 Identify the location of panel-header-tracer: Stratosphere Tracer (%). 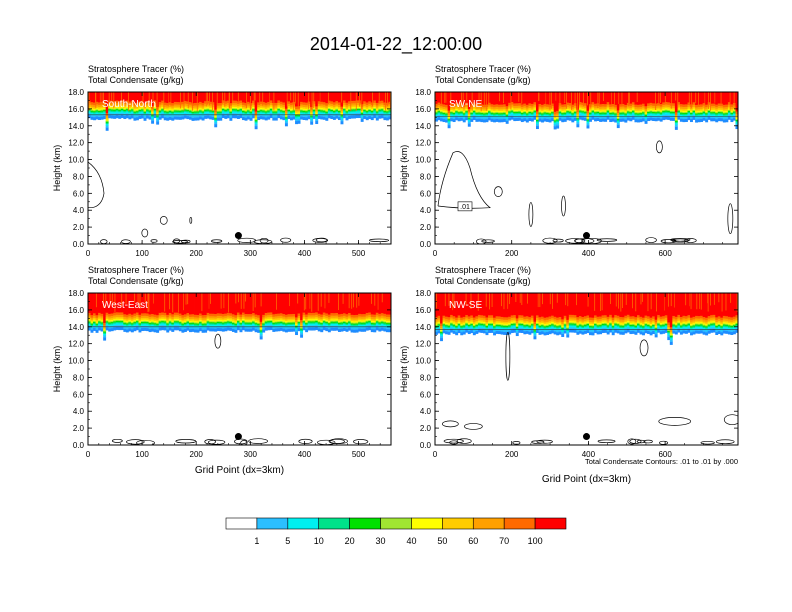
(483, 270).